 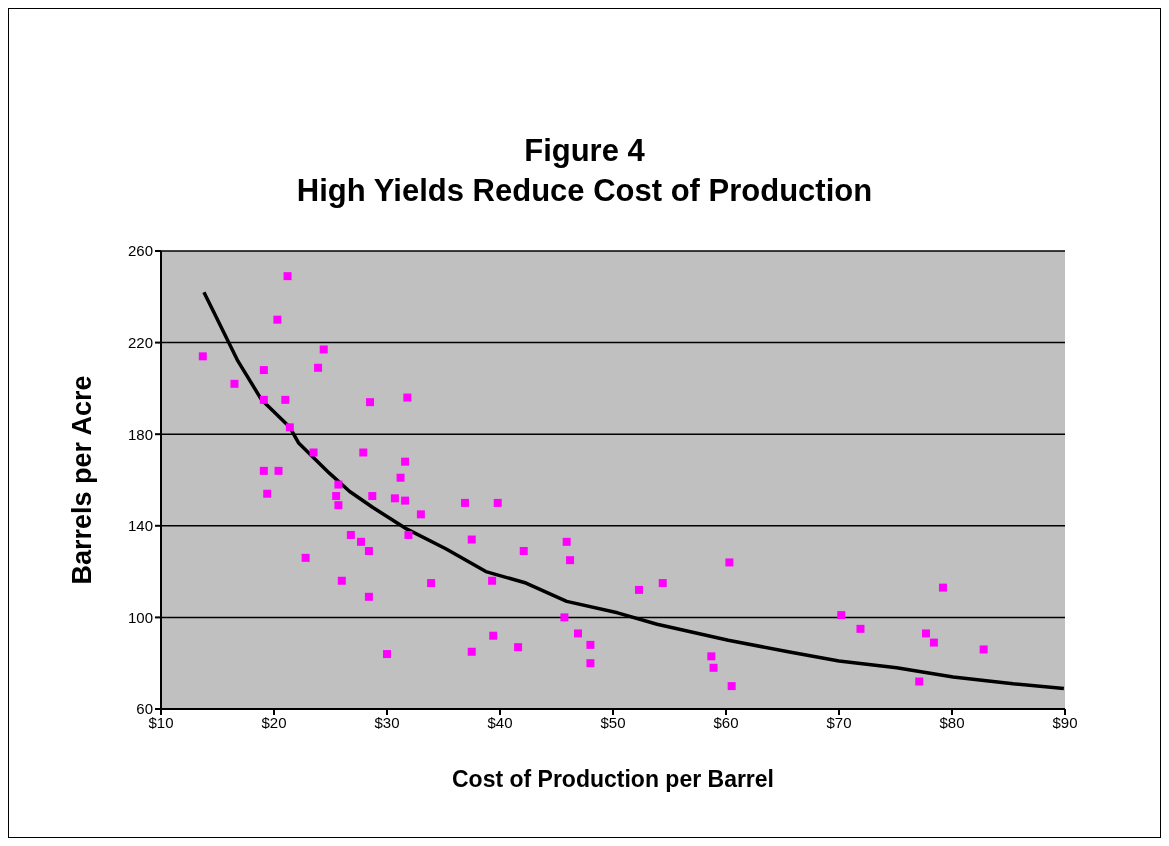 What do you see at coordinates (140, 526) in the screenshot?
I see `y-tick-label: 140` at bounding box center [140, 526].